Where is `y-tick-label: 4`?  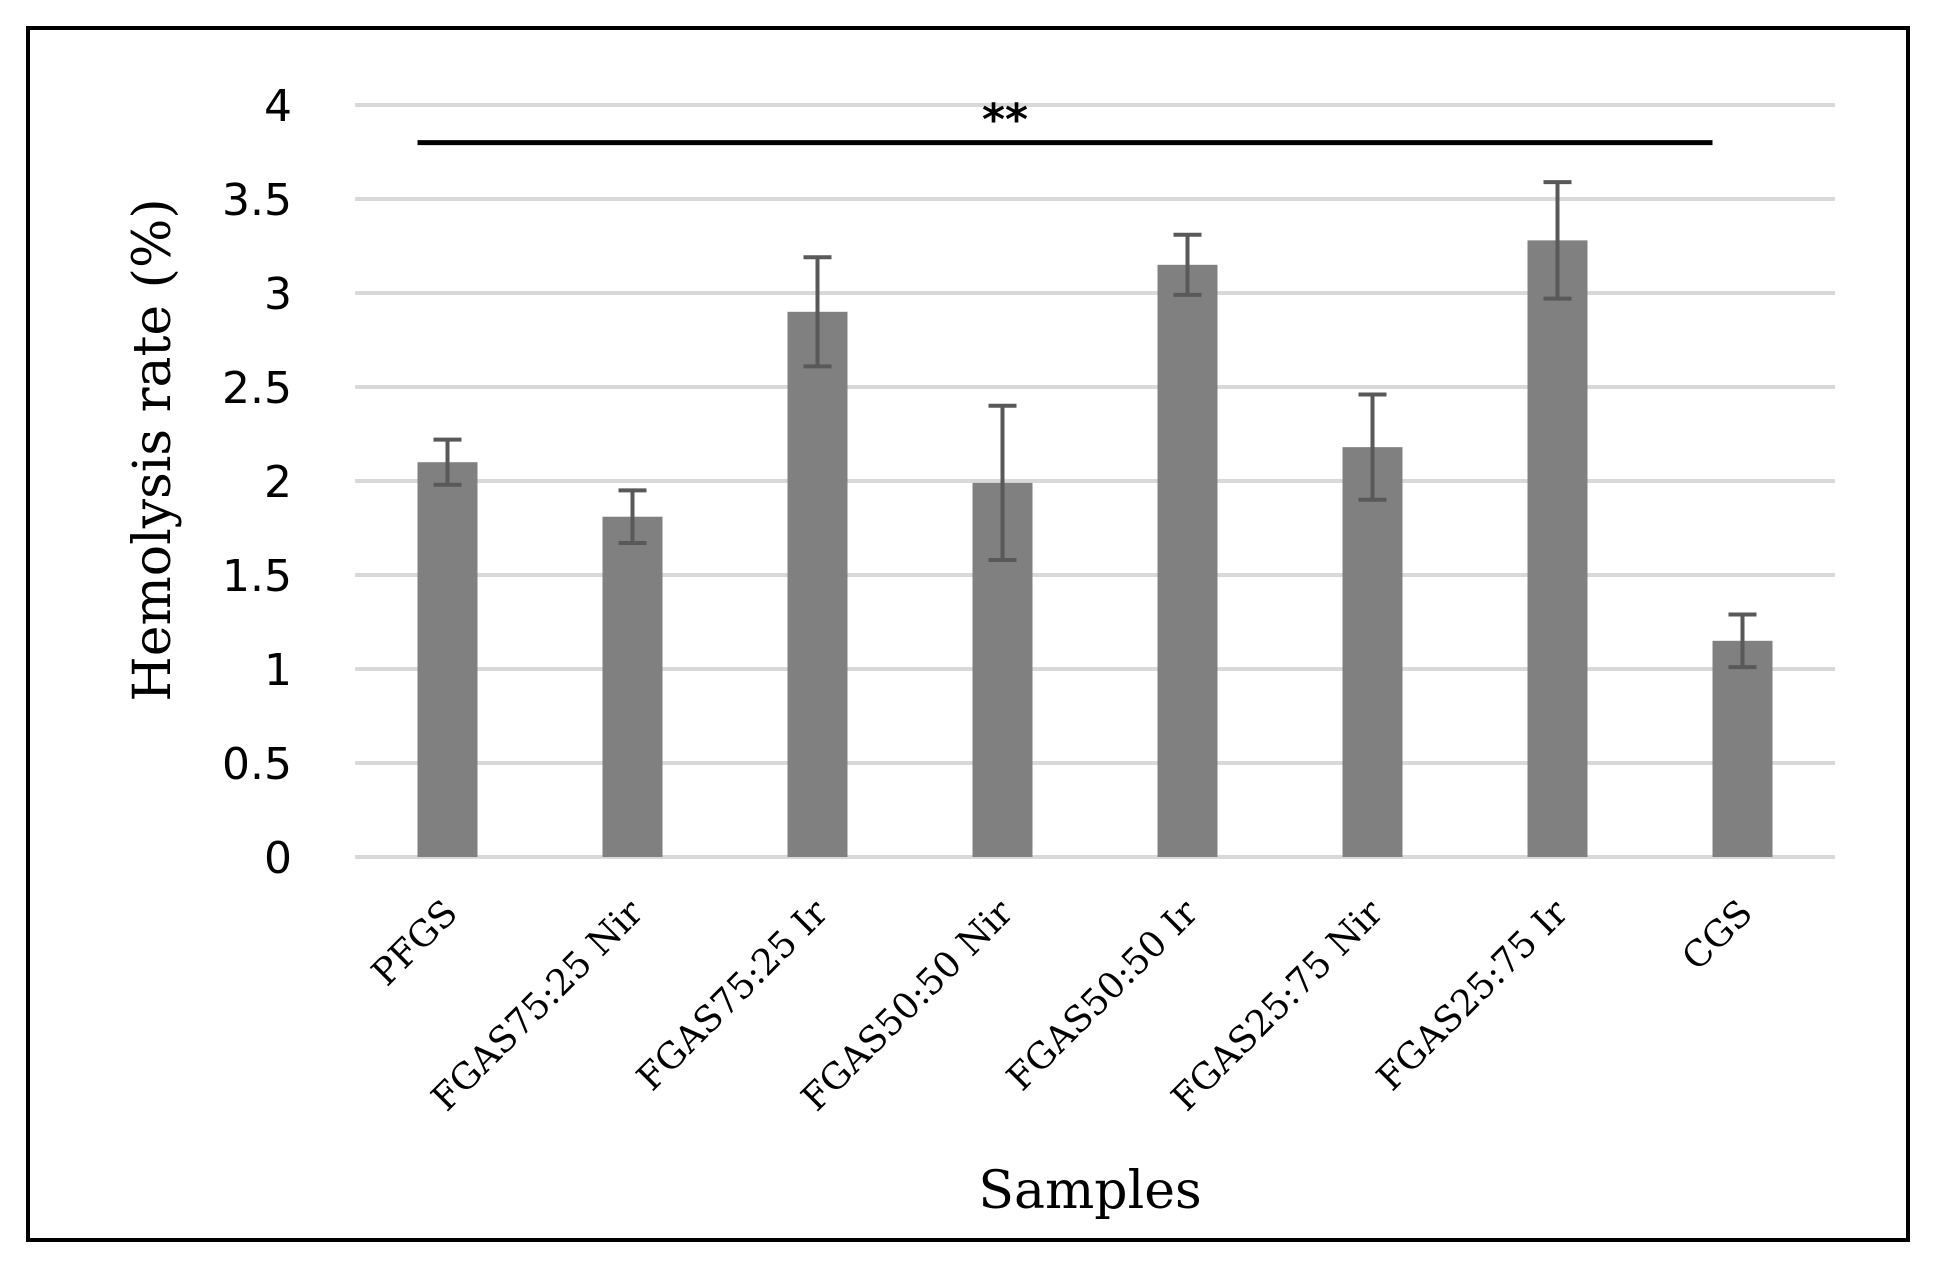
y-tick-label: 4 is located at coordinates (278, 106).